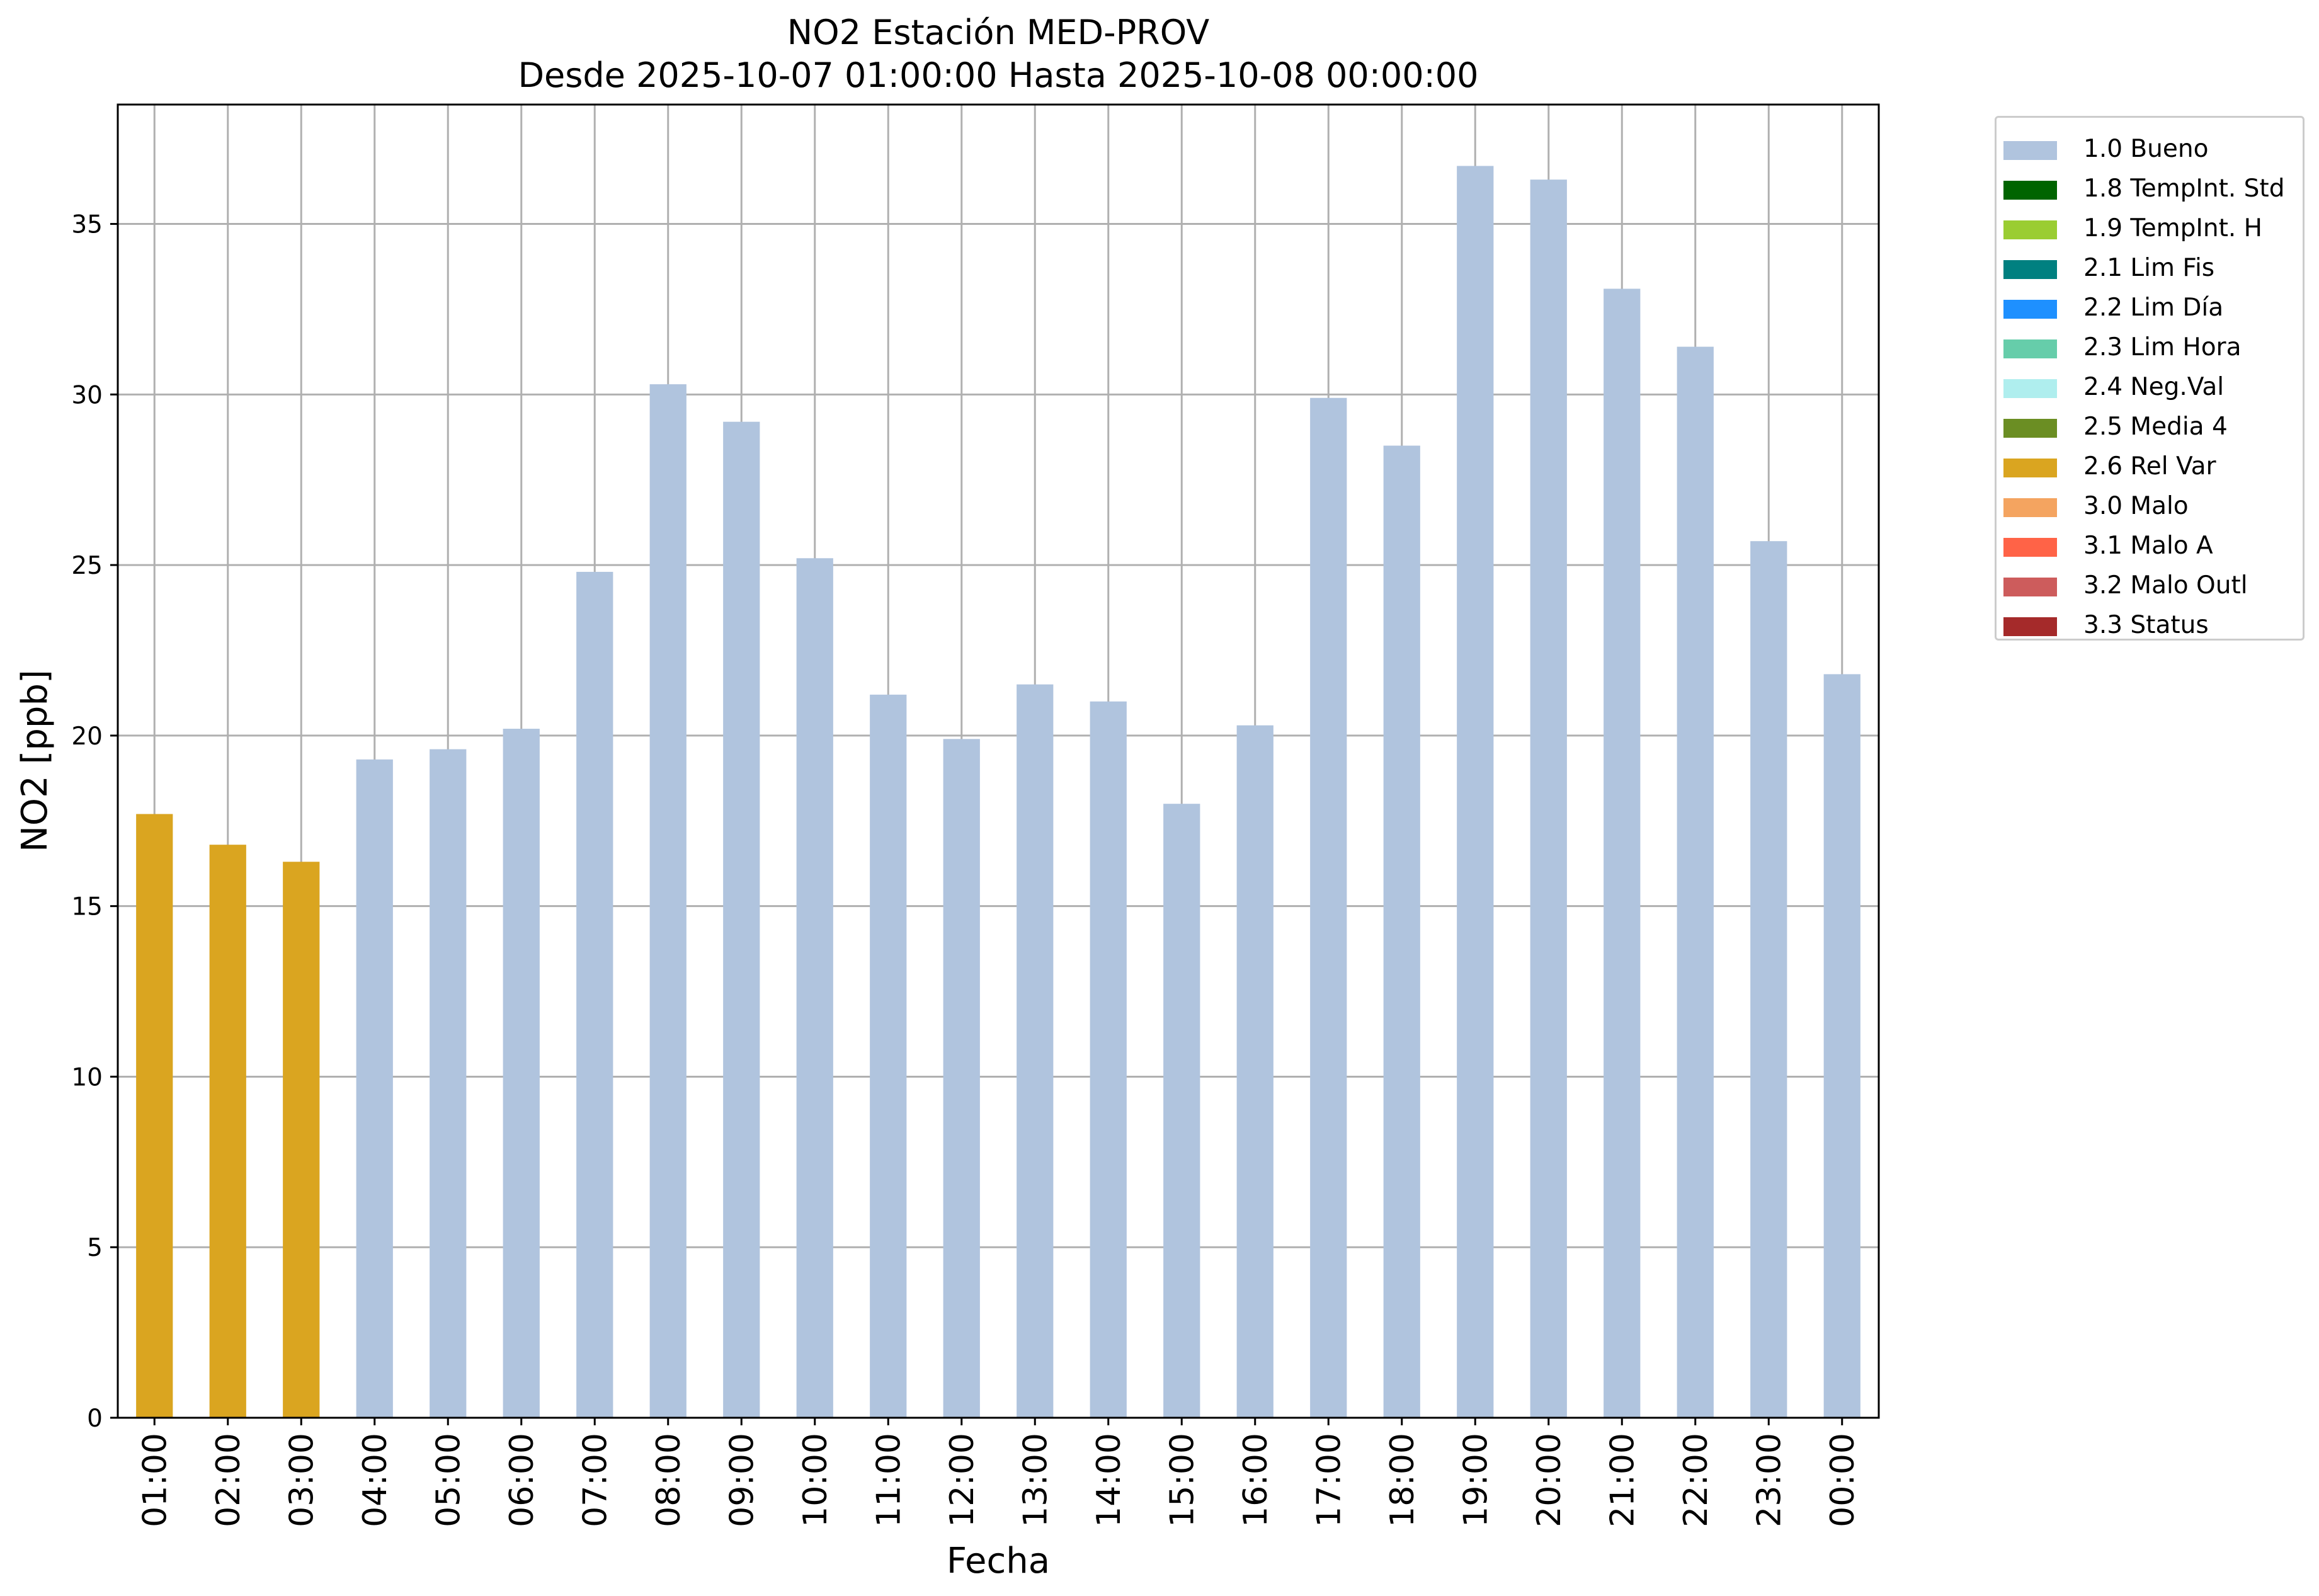 This screenshot has height=1596, width=2319. What do you see at coordinates (1475, 792) in the screenshot?
I see `bar-1900` at bounding box center [1475, 792].